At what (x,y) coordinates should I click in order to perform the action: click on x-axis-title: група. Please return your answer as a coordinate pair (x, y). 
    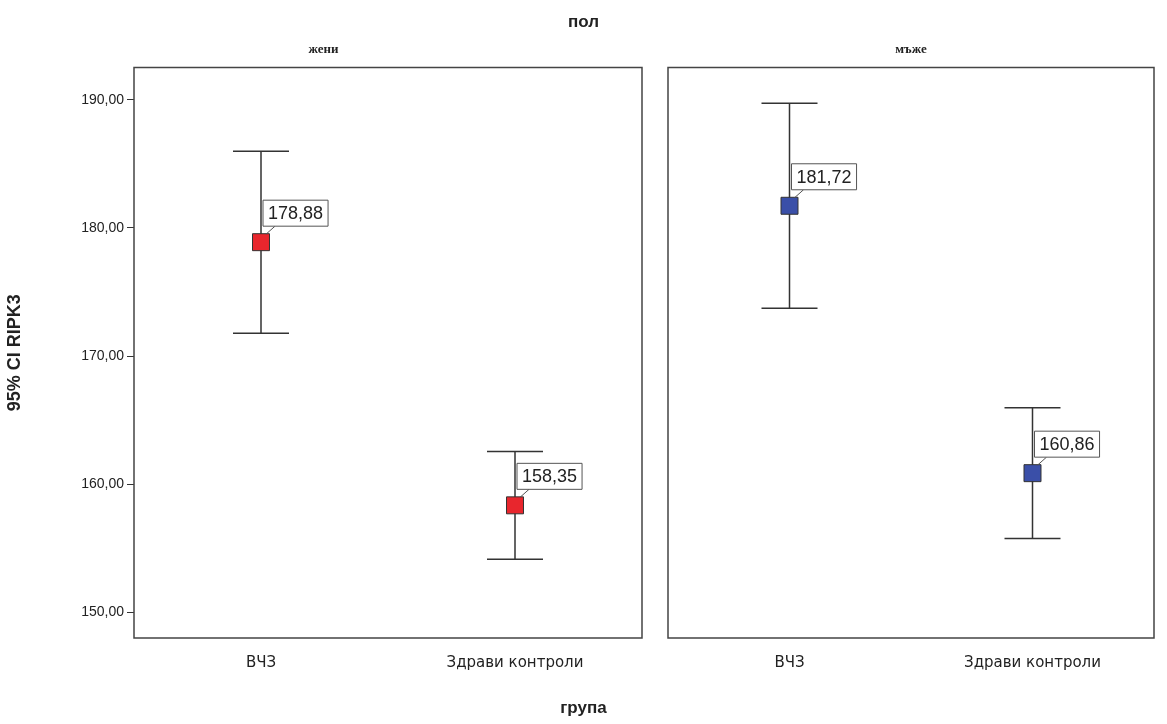
    Looking at the image, I should click on (583, 708).